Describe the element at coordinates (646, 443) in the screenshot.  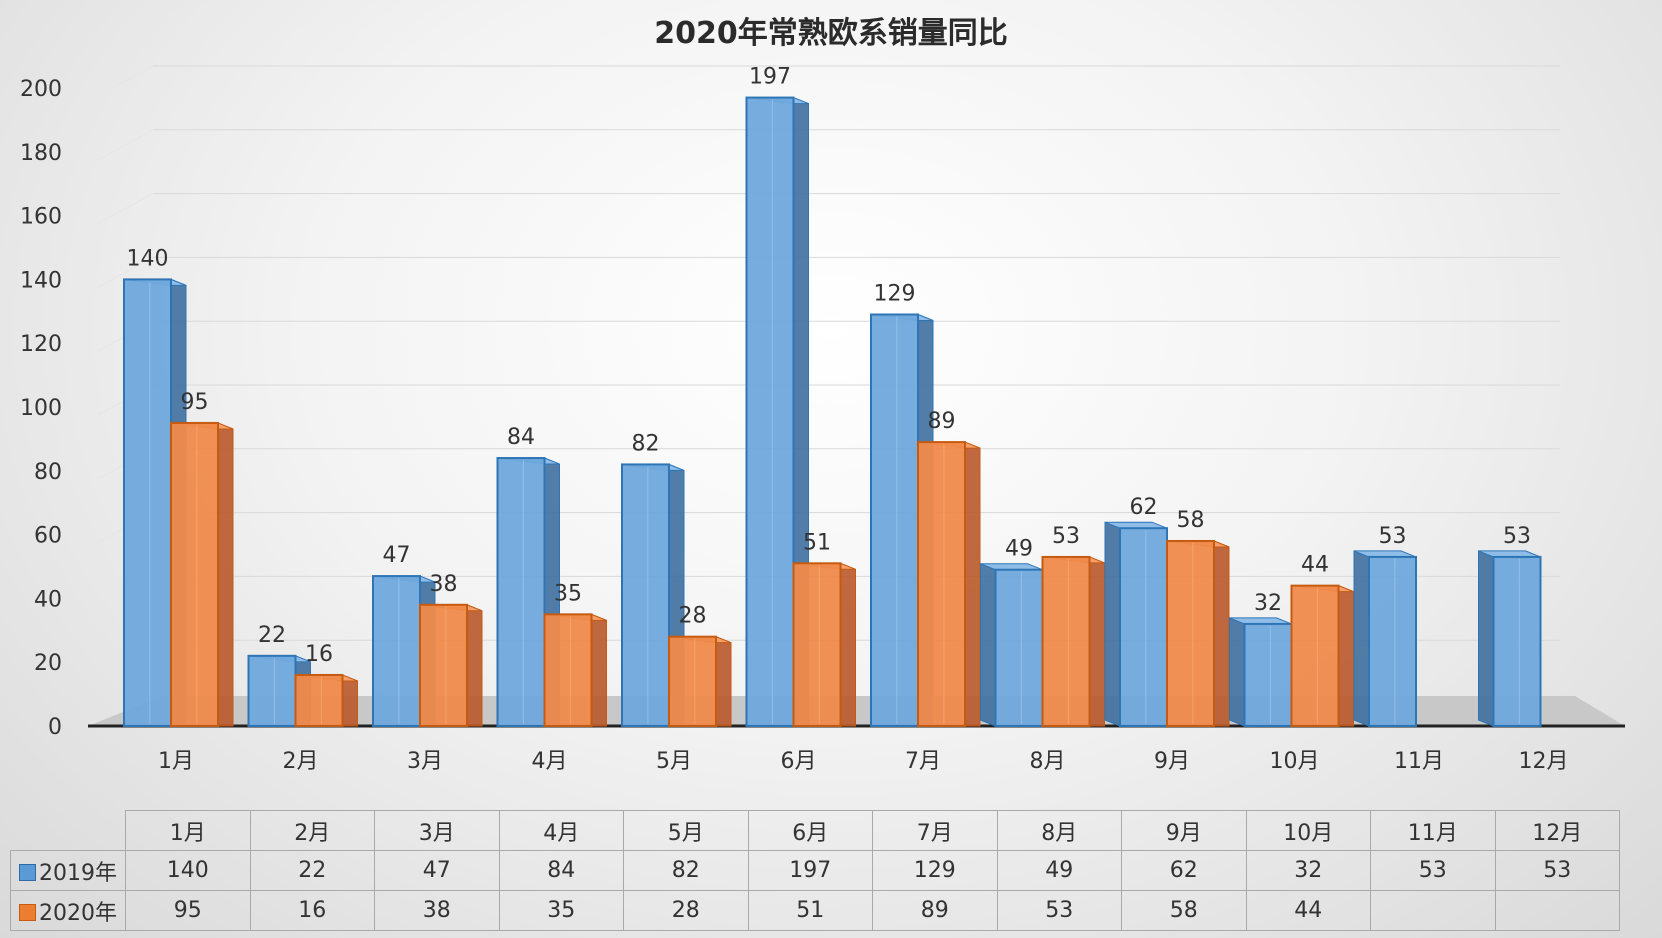
I see `data-label-2019-5: 82` at that location.